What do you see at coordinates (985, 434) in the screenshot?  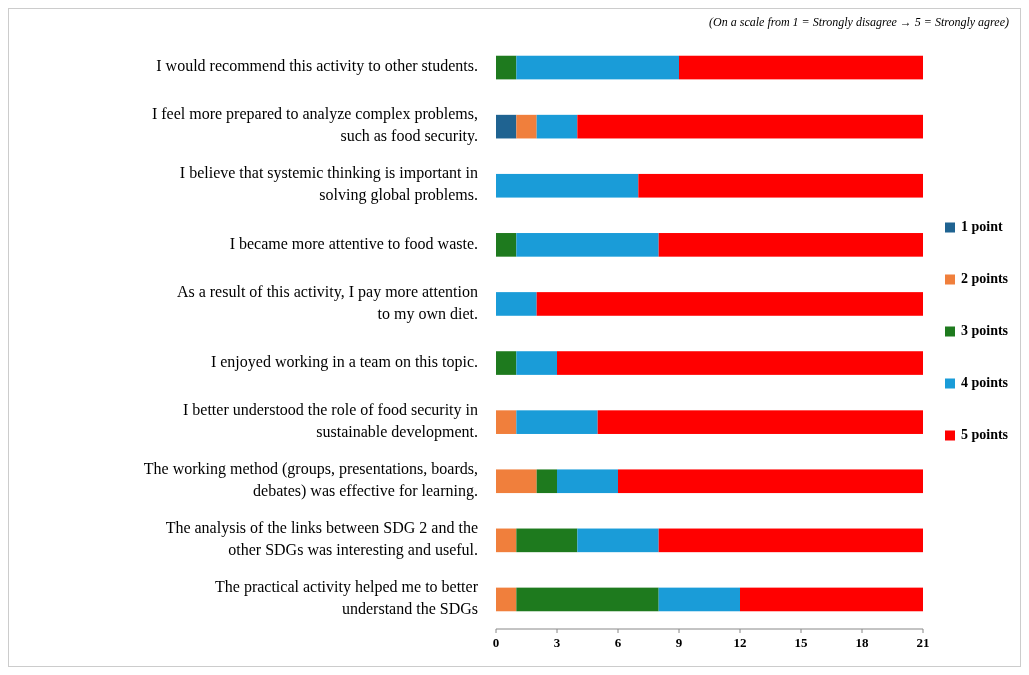 I see `legend-label: 5 points` at bounding box center [985, 434].